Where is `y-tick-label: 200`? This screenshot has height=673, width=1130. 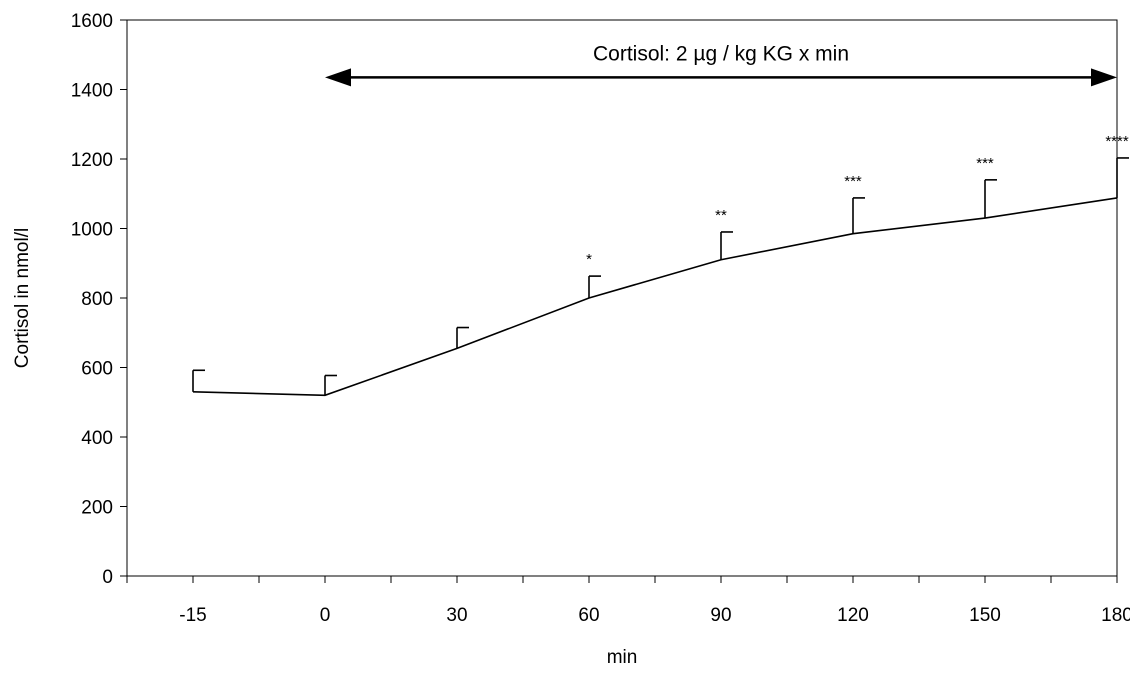 y-tick-label: 200 is located at coordinates (97, 508).